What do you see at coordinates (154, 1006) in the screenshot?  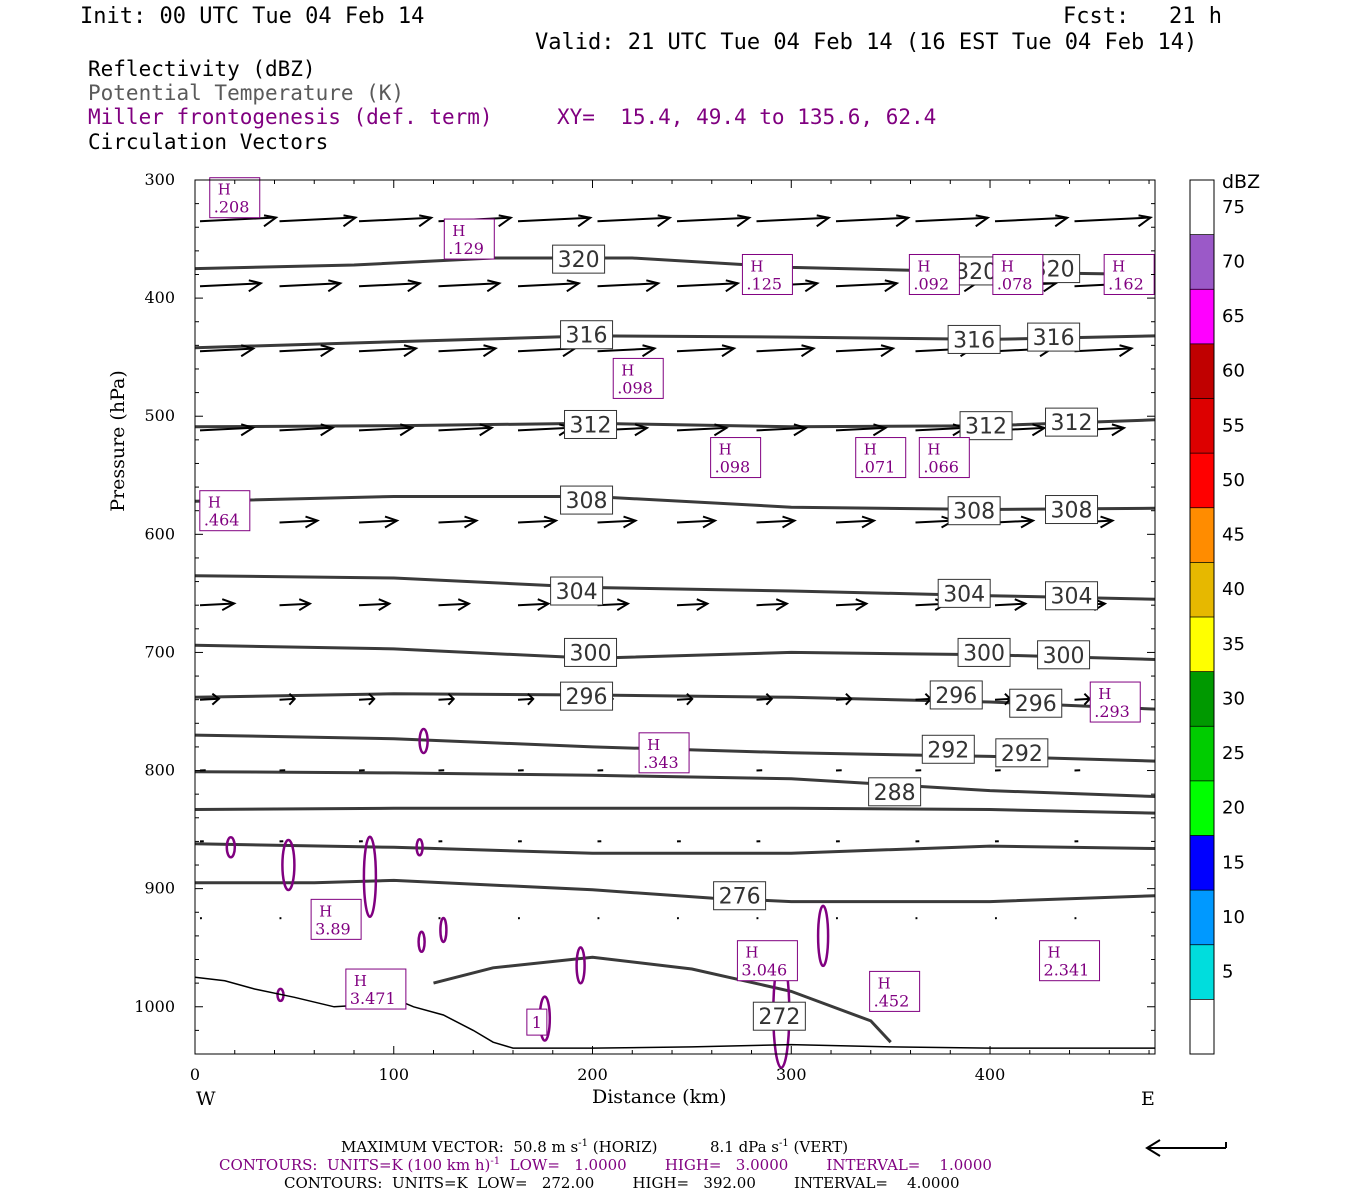 I see `y-tick-label: 1000` at bounding box center [154, 1006].